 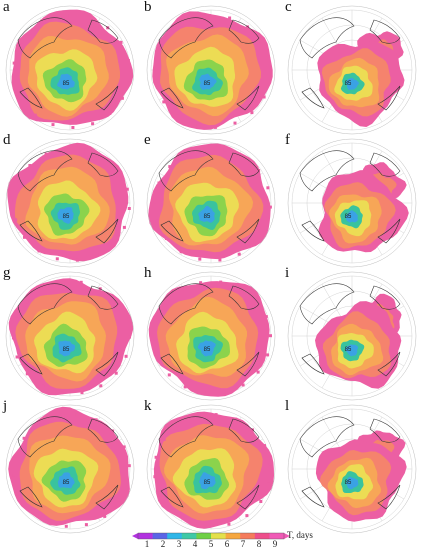 I want to click on map-panel-l: 85 l, so click(x=352, y=466).